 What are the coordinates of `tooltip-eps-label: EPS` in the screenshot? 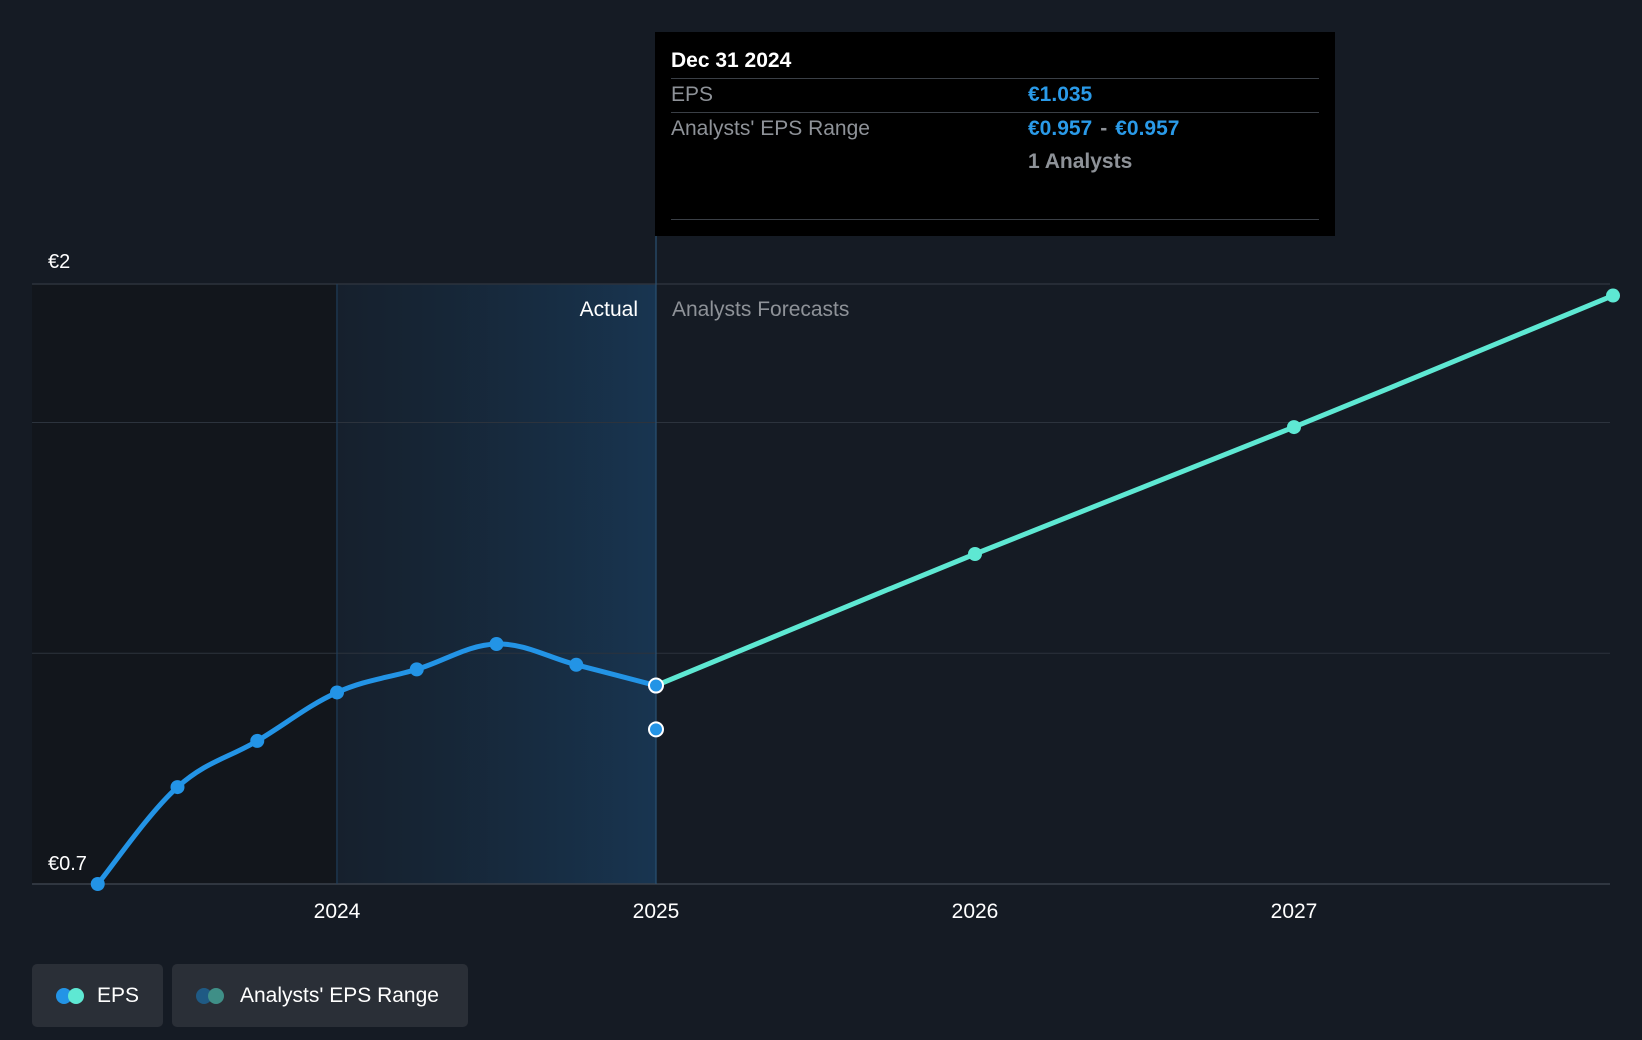 It's located at (692, 94).